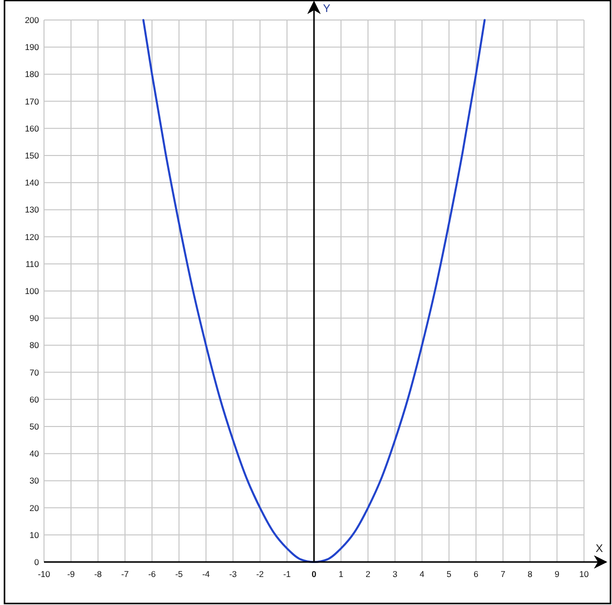  Describe the element at coordinates (37, 562) in the screenshot. I see `y-tick-label: 0` at that location.